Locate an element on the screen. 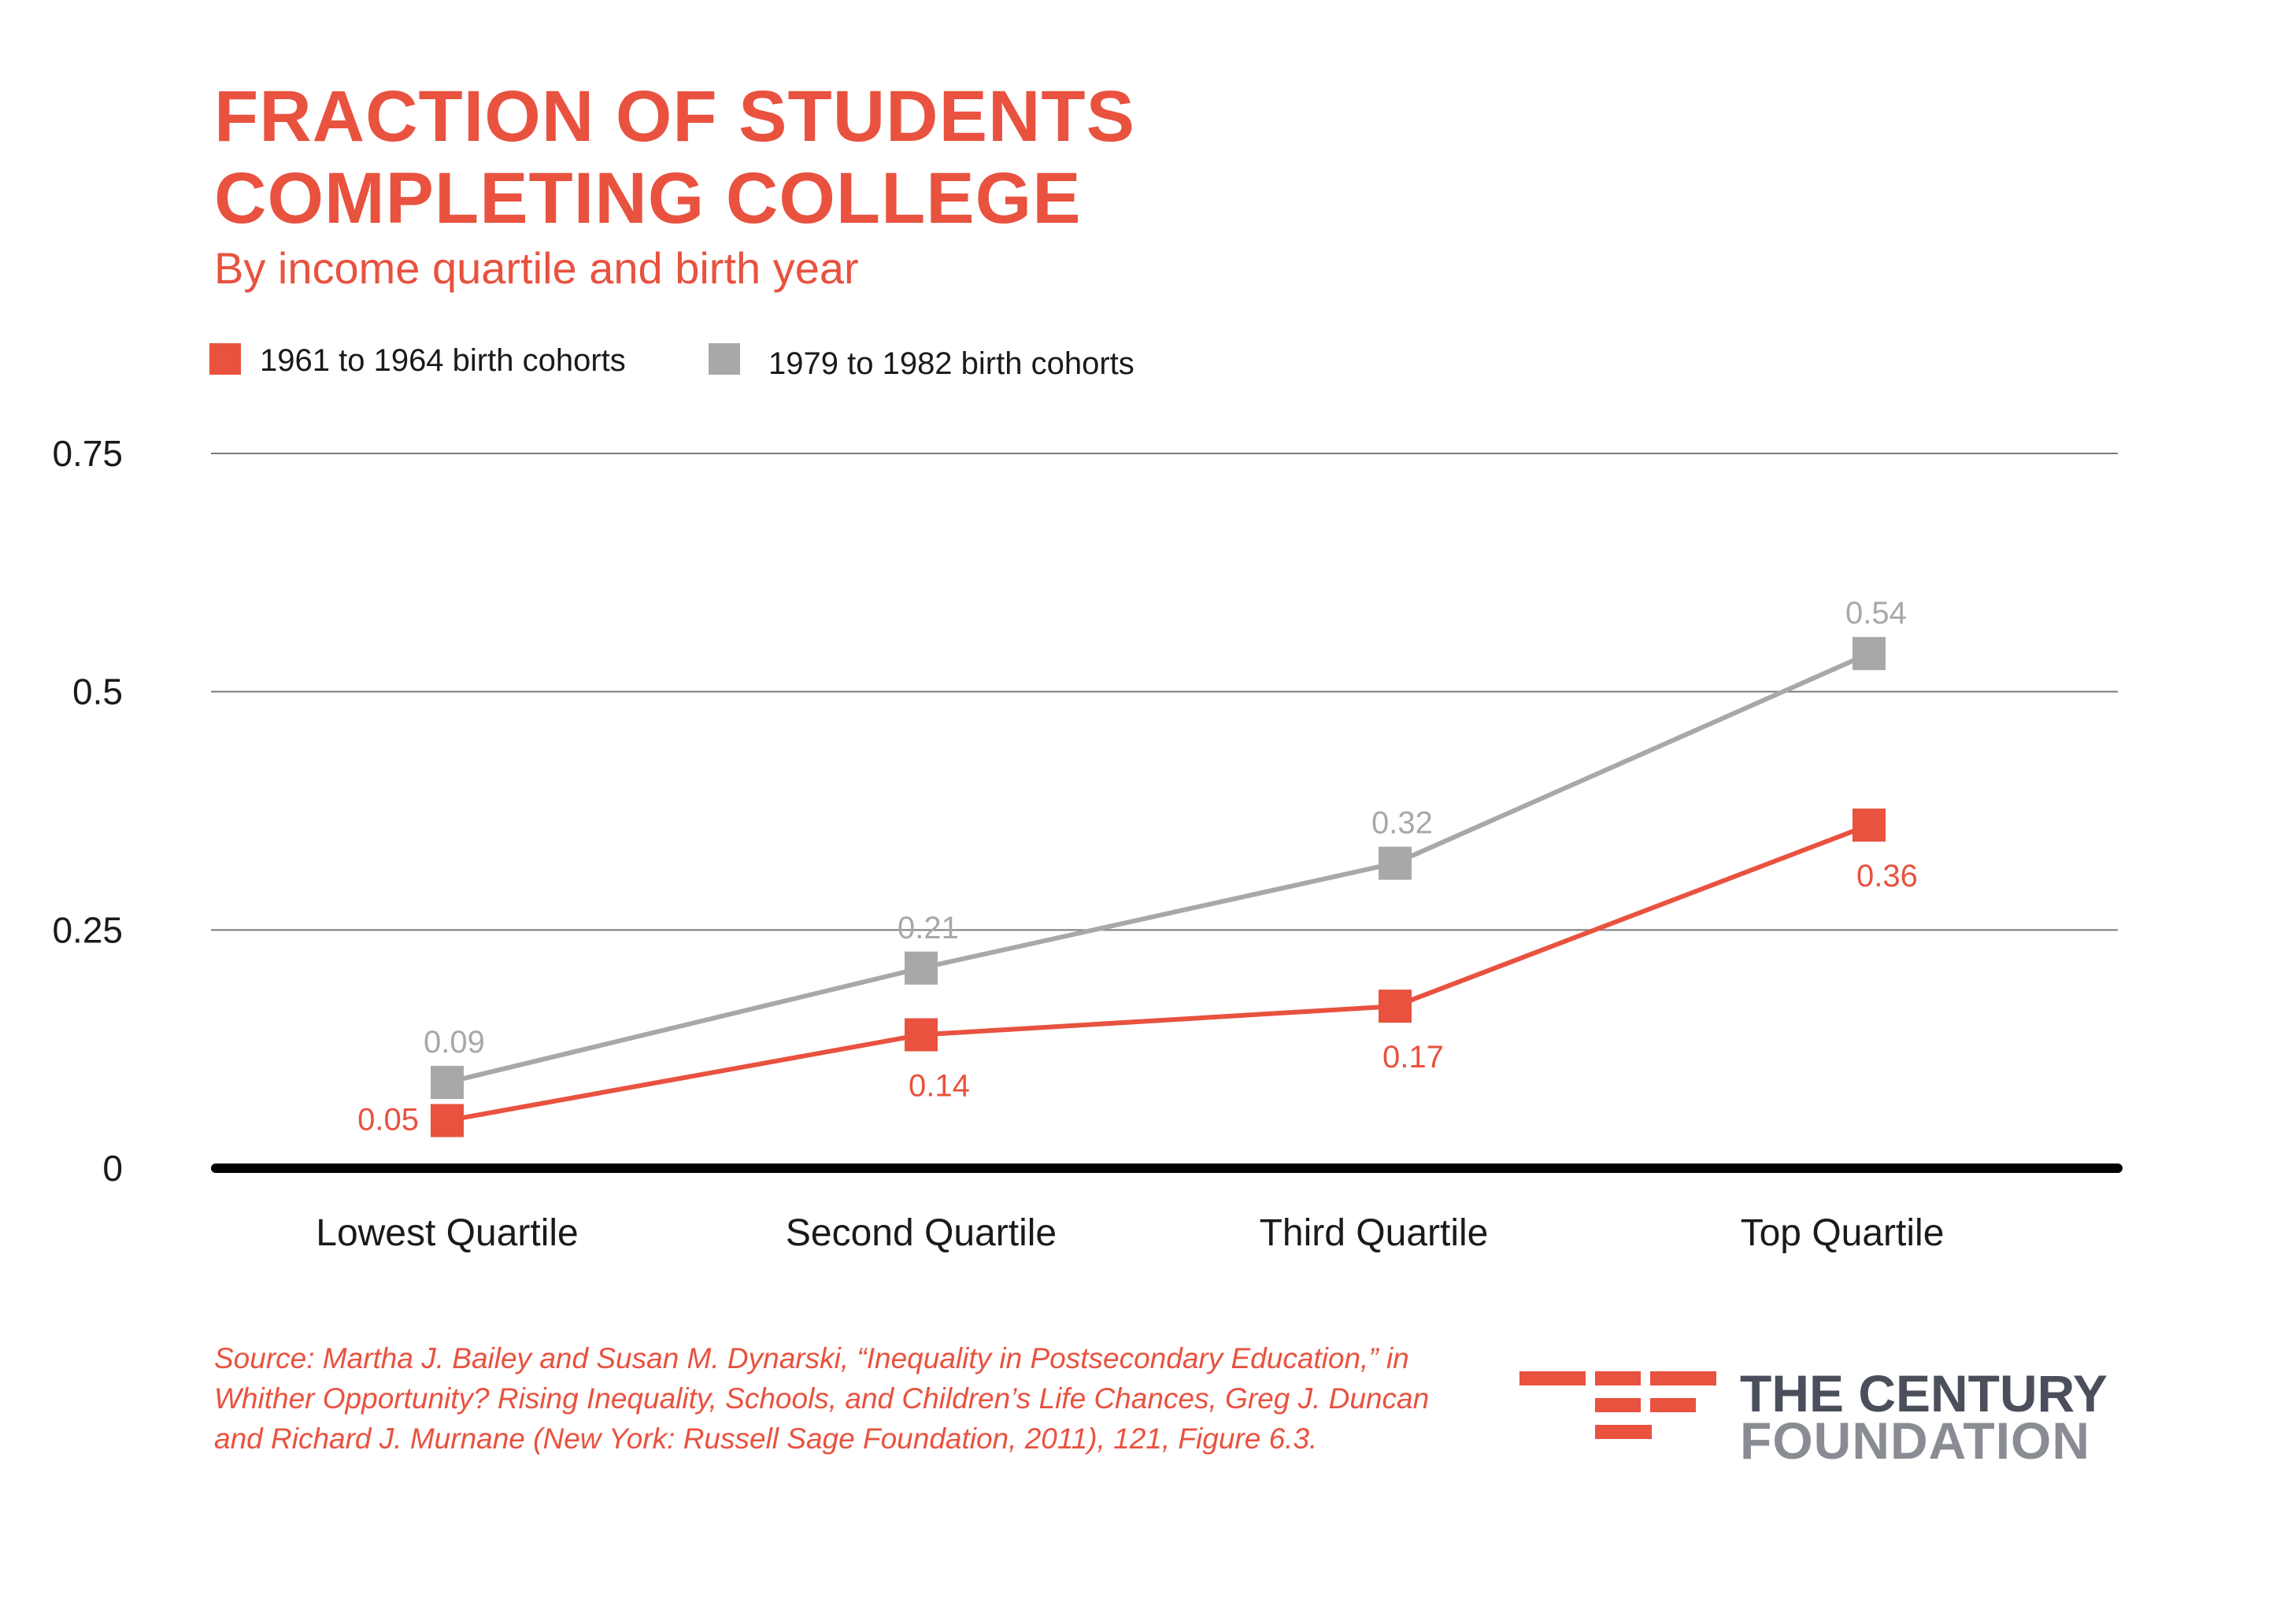 The height and width of the screenshot is (1624, 2280). logo-line-2: FOUNDATION is located at coordinates (1915, 1440).